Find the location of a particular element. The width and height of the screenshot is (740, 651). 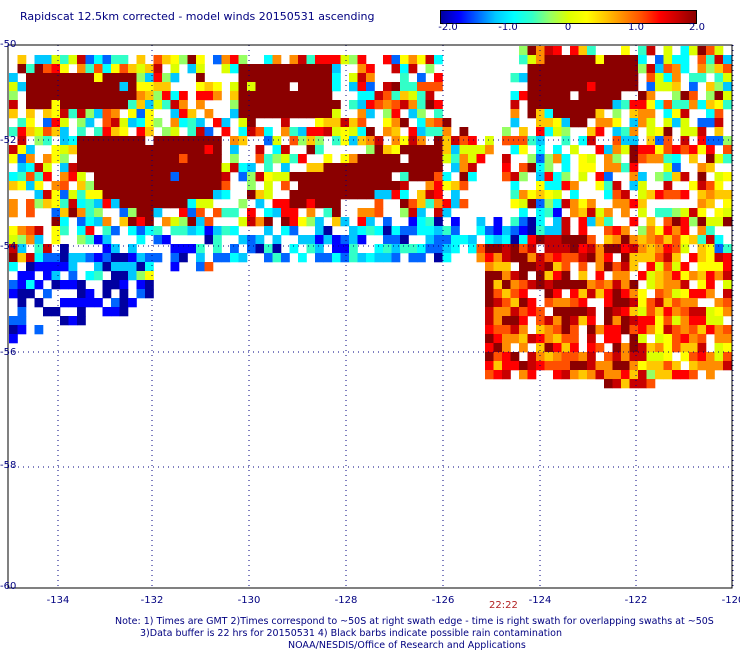

colorbar-label-zero: 0 is located at coordinates (568, 27).